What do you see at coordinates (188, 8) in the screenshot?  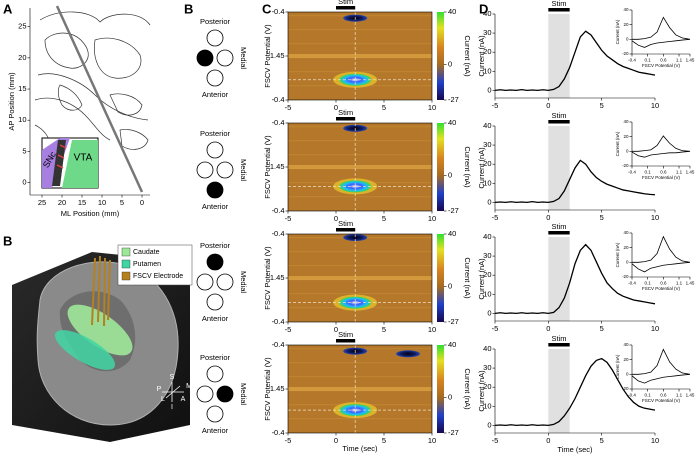 I see `panel-label: B` at bounding box center [188, 8].